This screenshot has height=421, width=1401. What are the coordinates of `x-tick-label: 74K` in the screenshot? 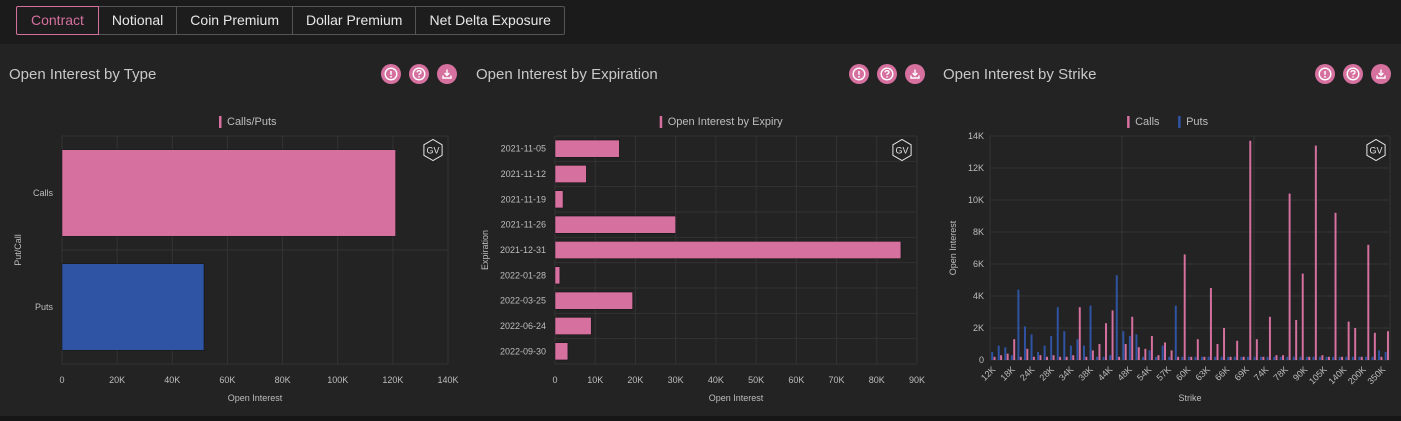 It's located at (1261, 373).